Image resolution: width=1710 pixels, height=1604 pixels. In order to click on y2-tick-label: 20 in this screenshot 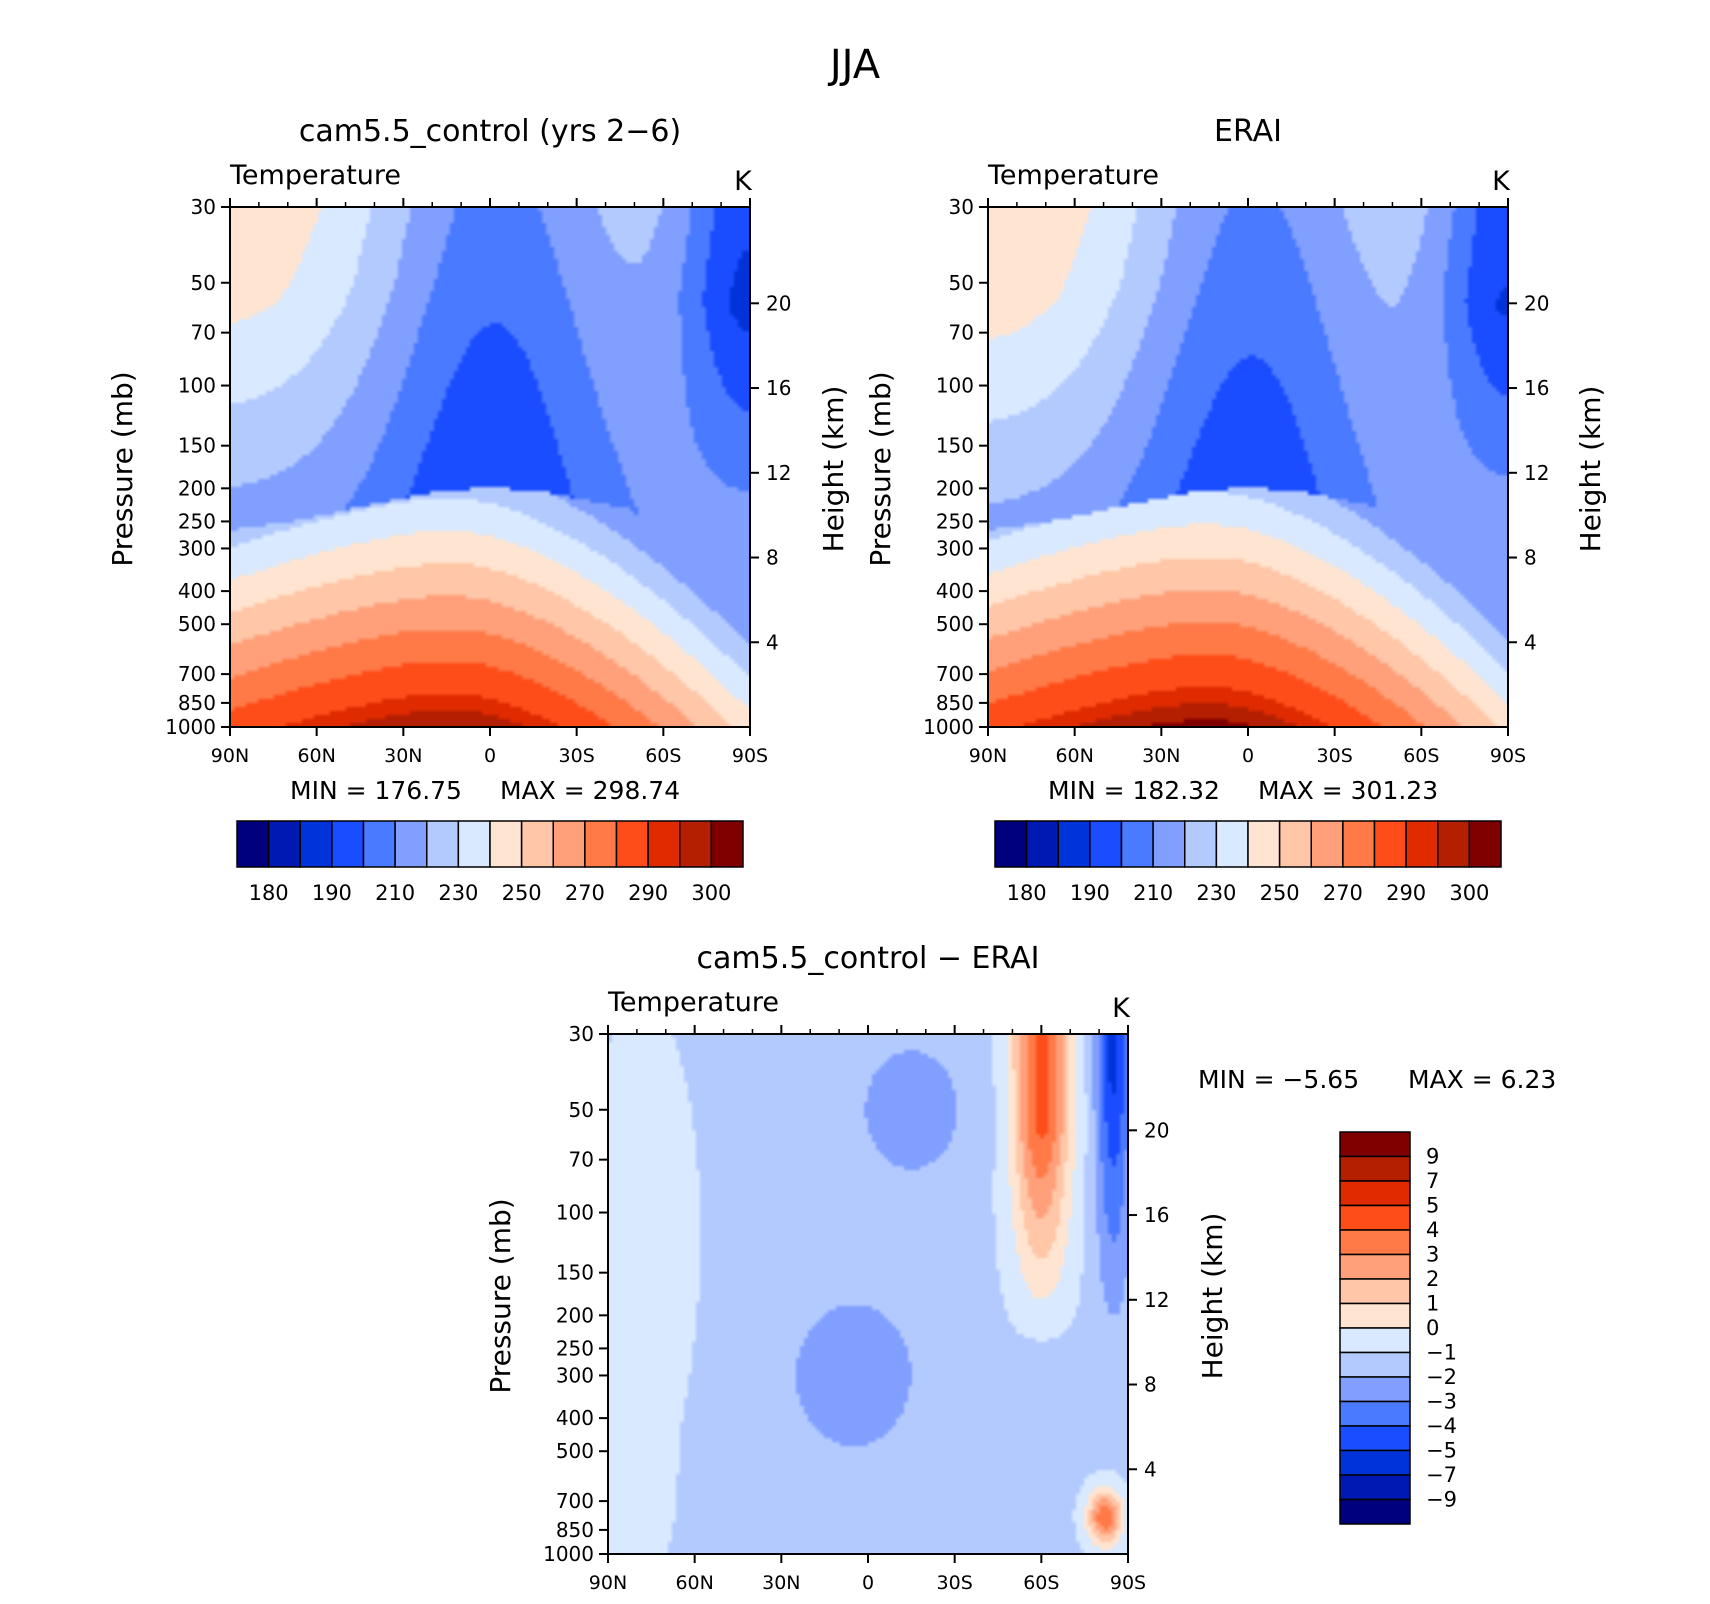, I will do `click(778, 303)`.